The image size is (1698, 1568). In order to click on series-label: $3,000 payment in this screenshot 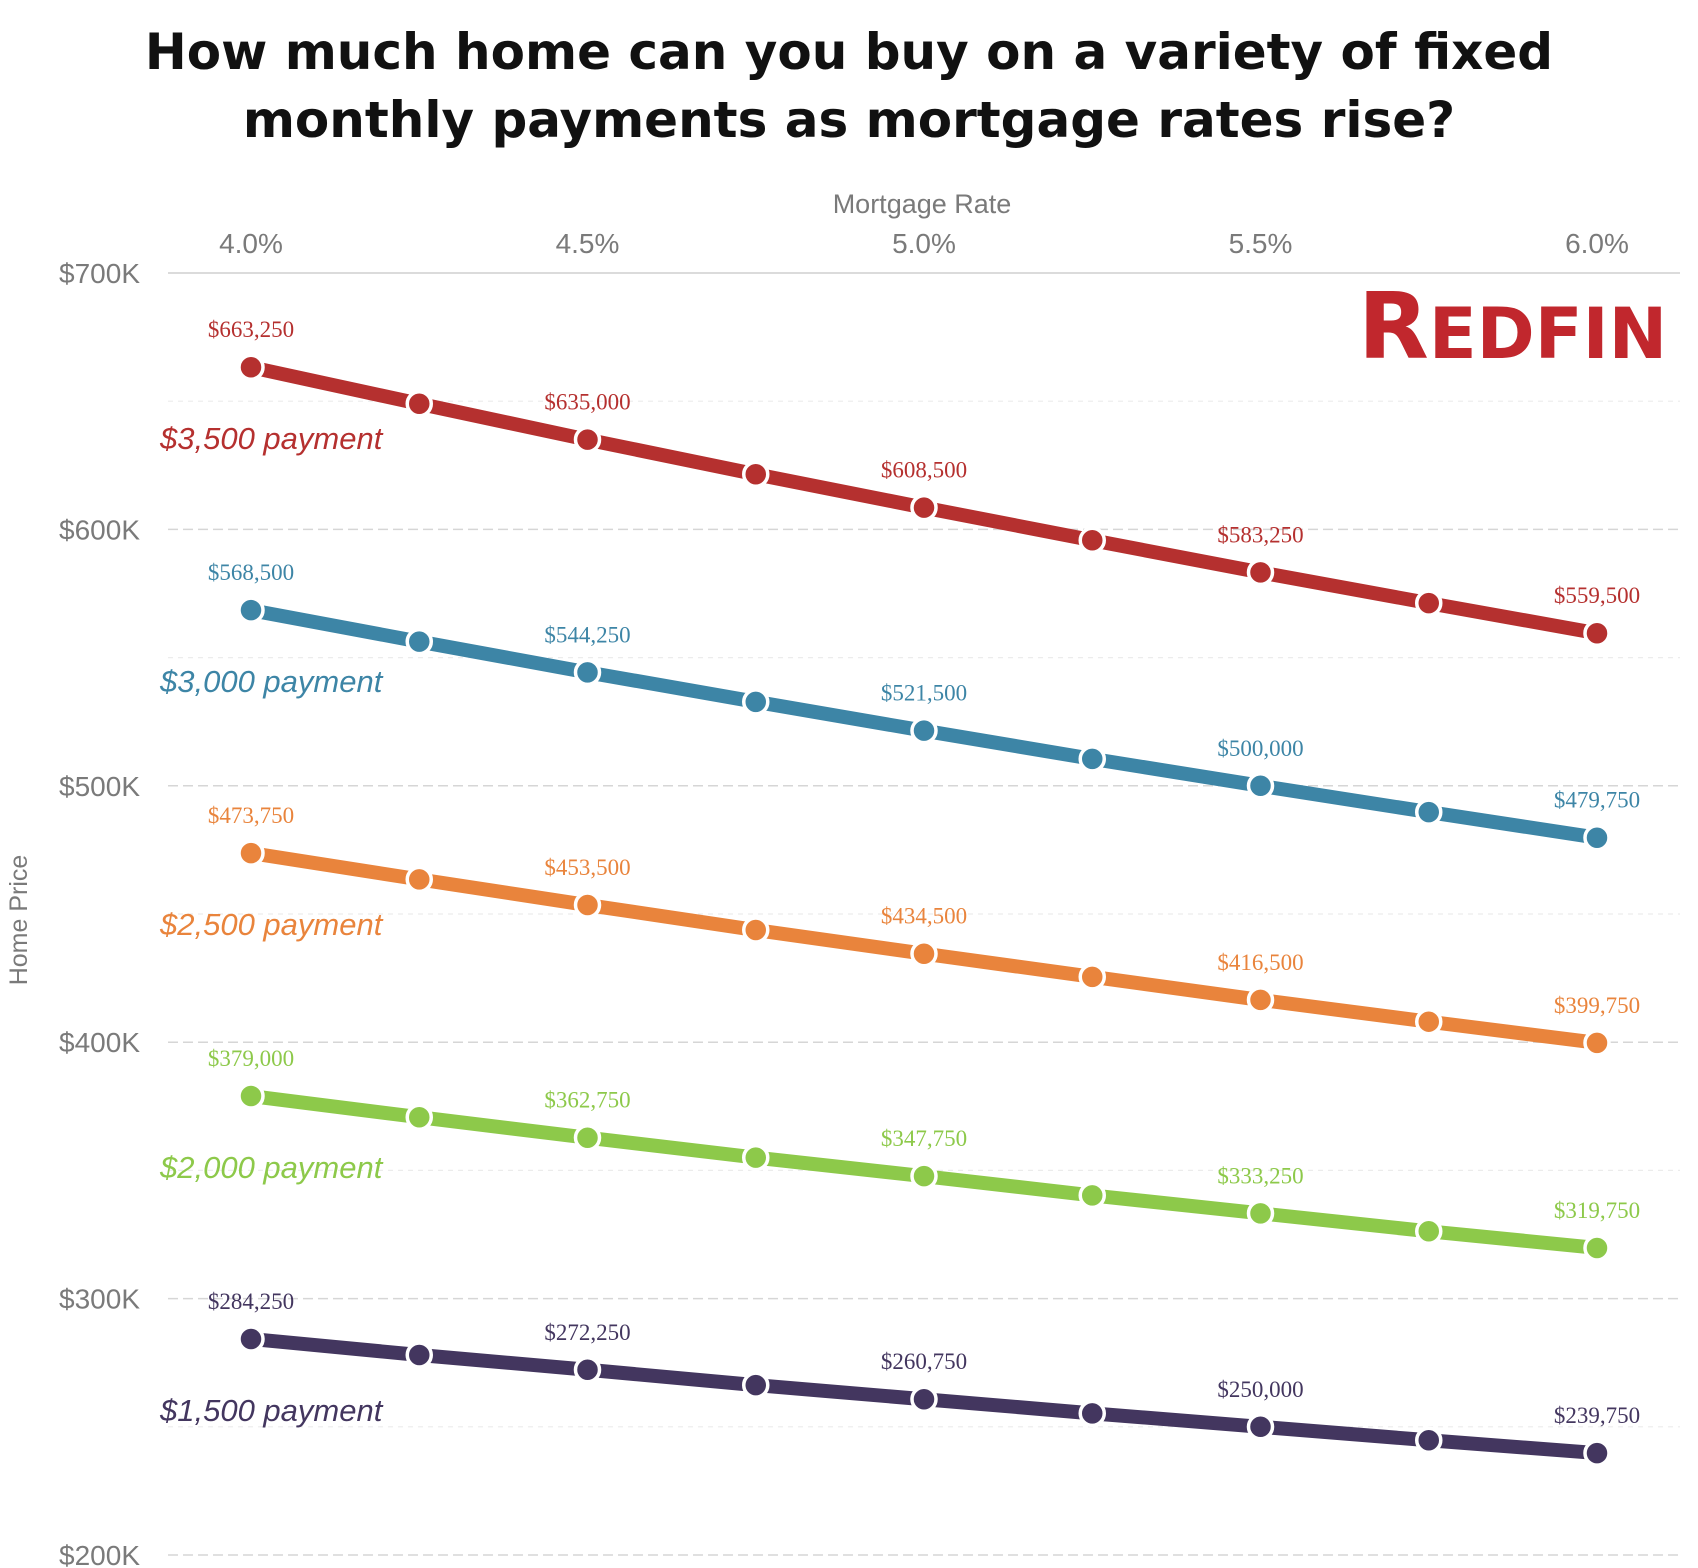, I will do `click(271, 681)`.